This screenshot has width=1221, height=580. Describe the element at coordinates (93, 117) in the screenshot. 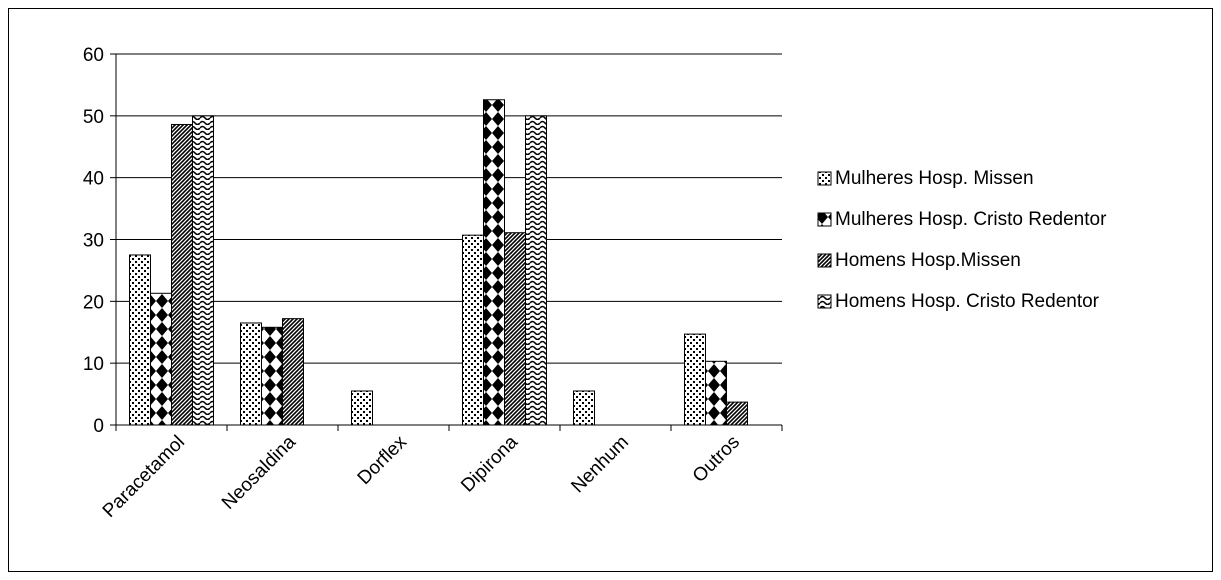

I see `y-tick-label-50: 50` at that location.